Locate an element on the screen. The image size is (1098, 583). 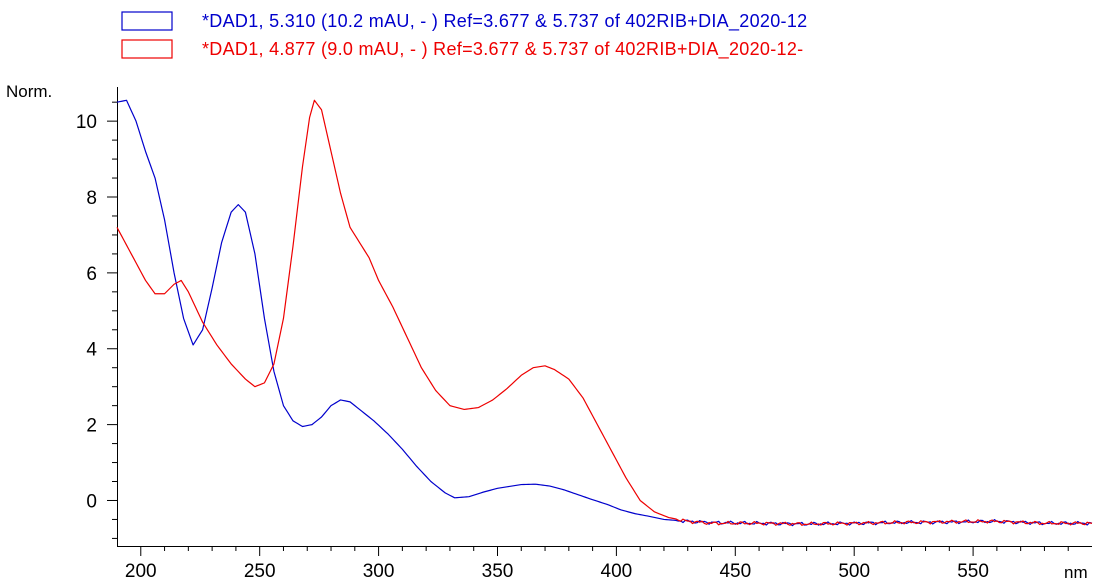
y-tick-label: 10 is located at coordinates (86, 122).